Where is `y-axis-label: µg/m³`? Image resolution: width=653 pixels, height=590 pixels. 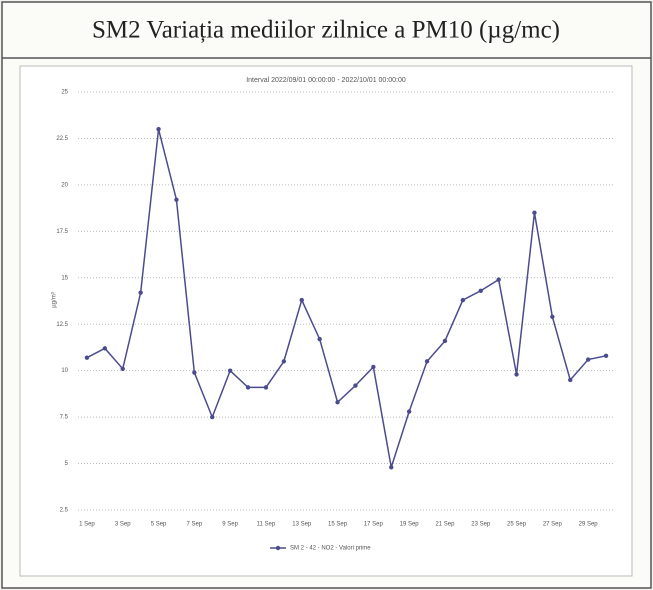
y-axis-label: µg/m³ is located at coordinates (55, 299).